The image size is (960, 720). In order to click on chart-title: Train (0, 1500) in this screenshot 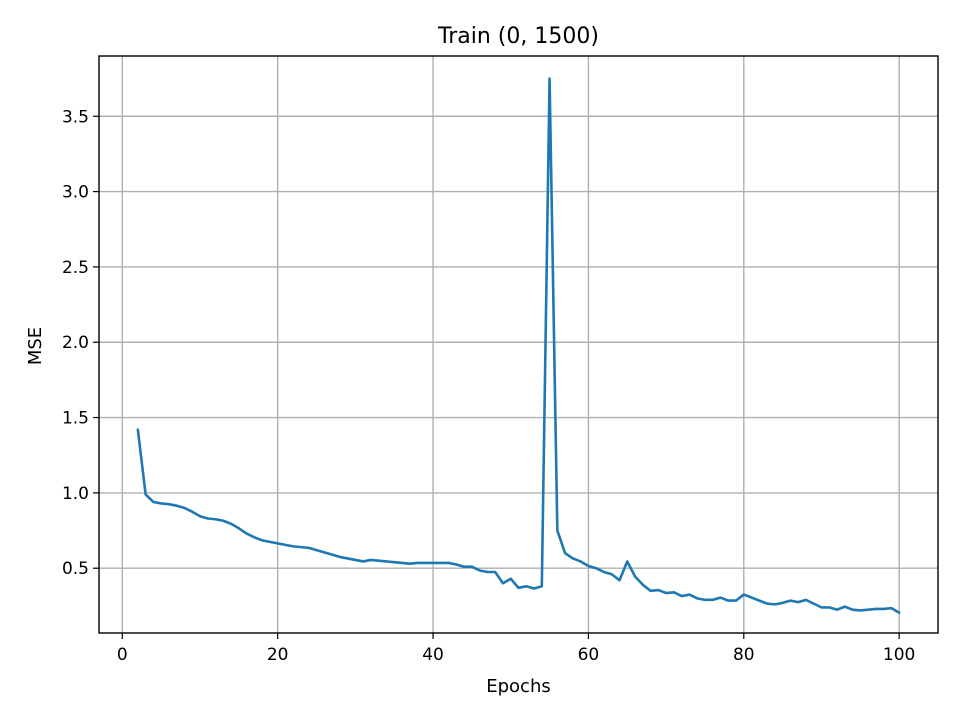, I will do `click(518, 36)`.